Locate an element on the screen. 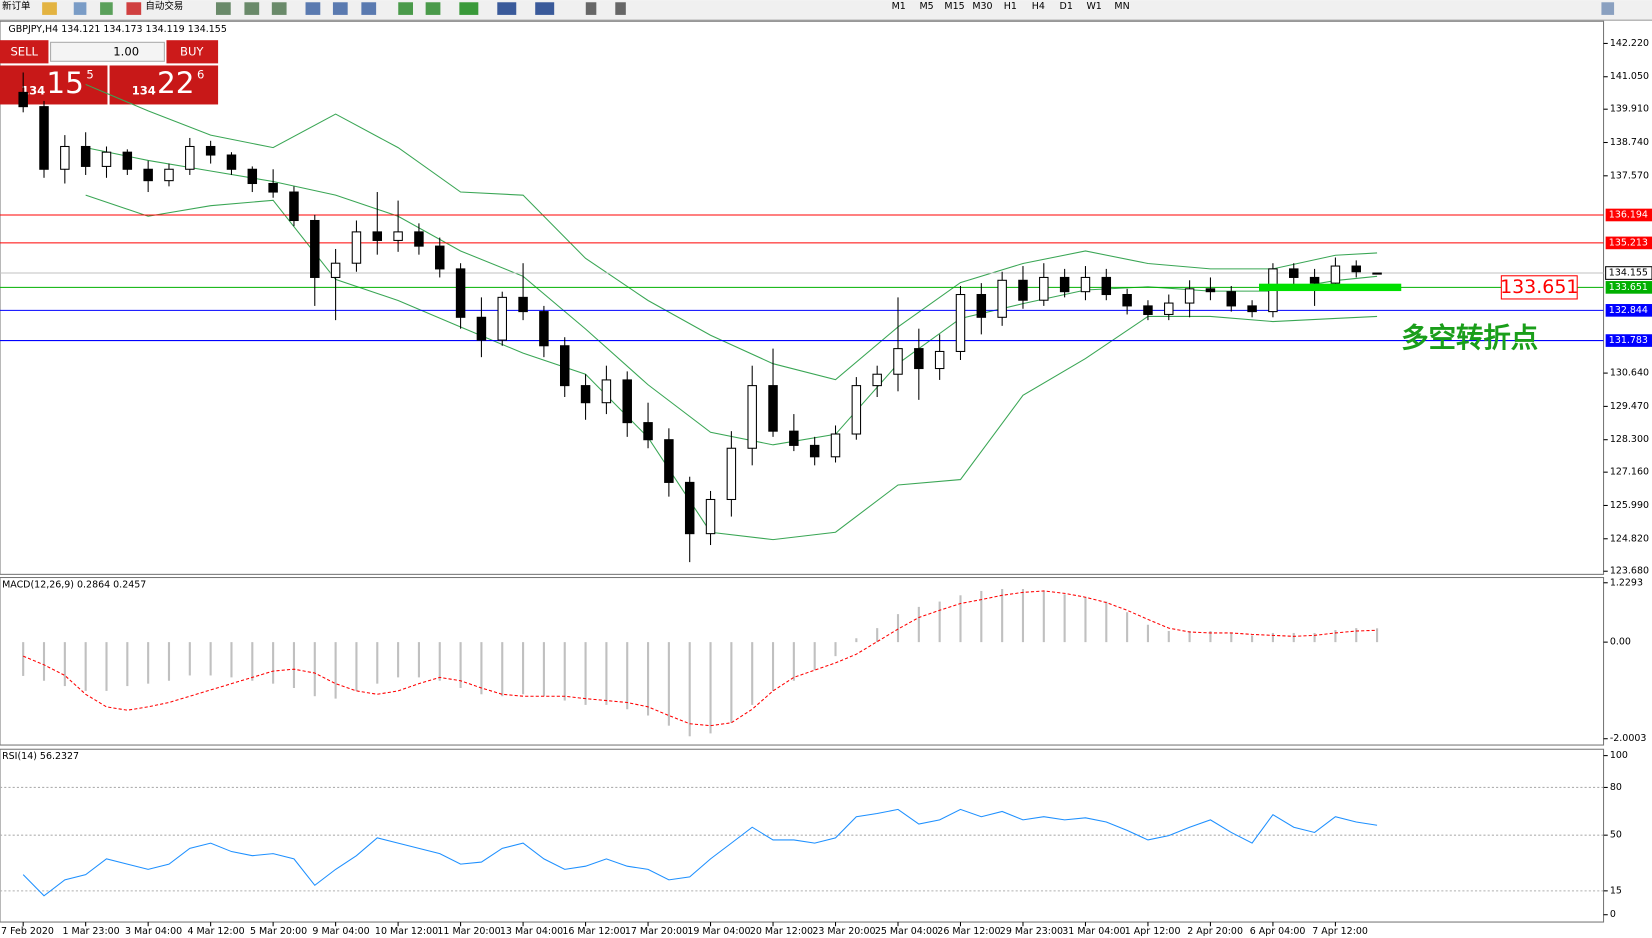 This screenshot has height=938, width=1652. timeframe-button: M30 is located at coordinates (982, 6).